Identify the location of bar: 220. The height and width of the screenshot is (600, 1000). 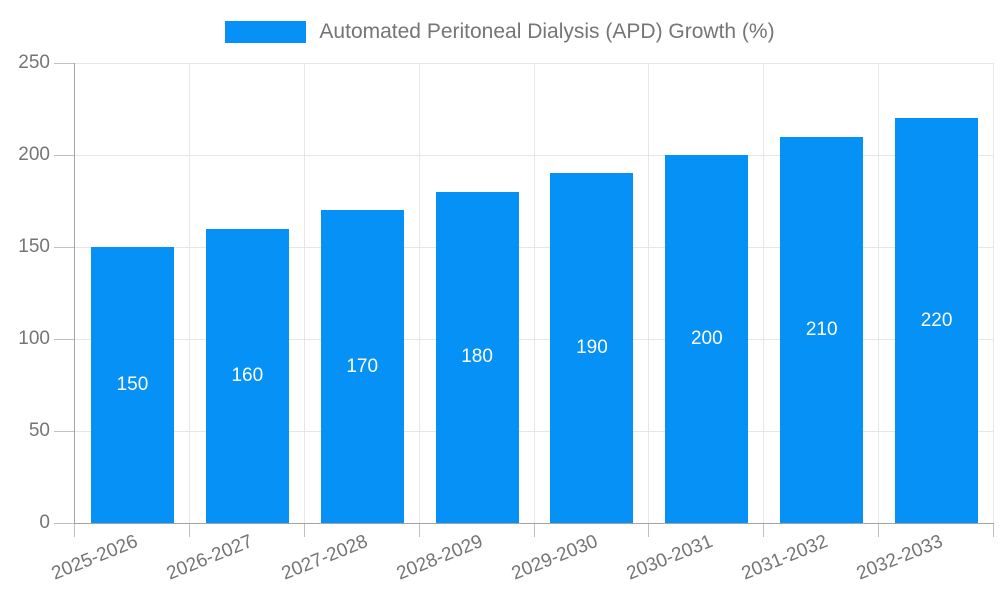
(937, 320).